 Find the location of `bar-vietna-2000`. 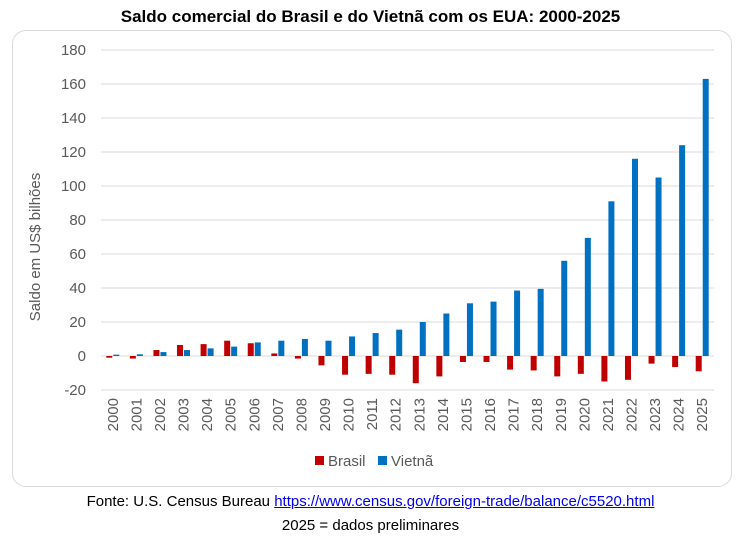

bar-vietna-2000 is located at coordinates (116, 355).